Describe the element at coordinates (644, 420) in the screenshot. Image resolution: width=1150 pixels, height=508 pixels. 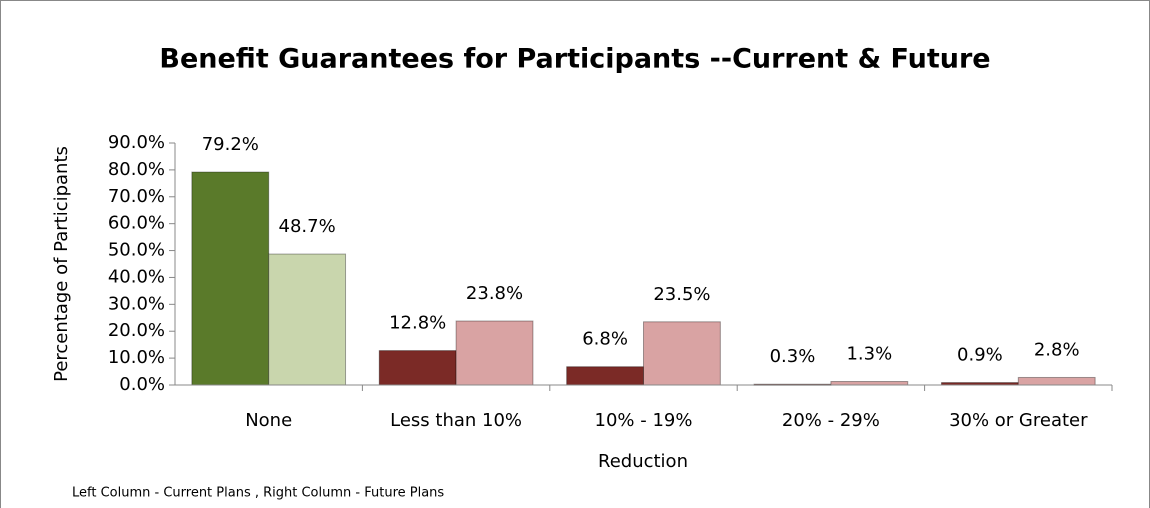
I see `x-tick-label: 10% - 19%` at that location.